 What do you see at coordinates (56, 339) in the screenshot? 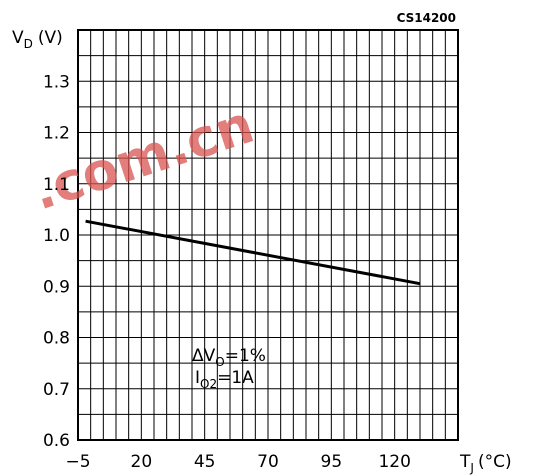
I see `y-tick-label: 0.8` at bounding box center [56, 339].